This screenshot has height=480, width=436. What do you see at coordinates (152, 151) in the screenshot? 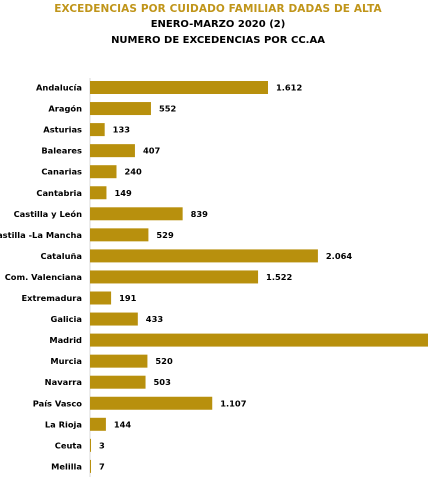
I see `data-label: 407` at bounding box center [152, 151].